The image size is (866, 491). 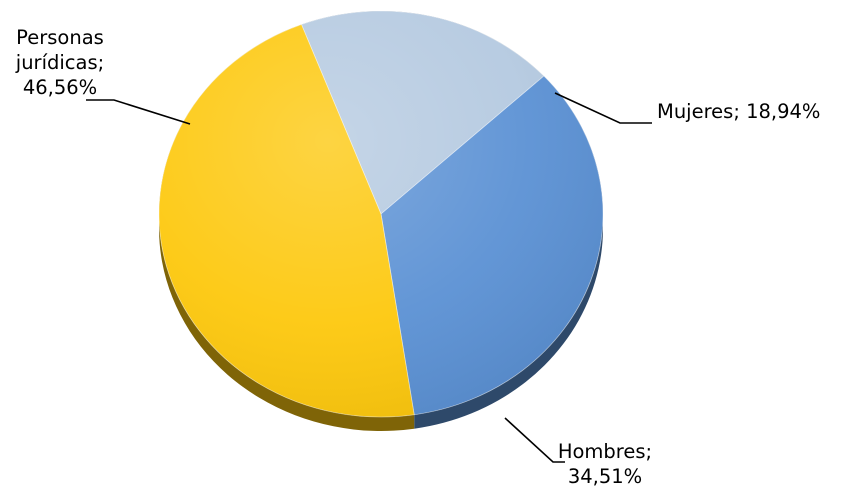 I want to click on data-label-hombres: Hombres; 34,51%, so click(x=605, y=464).